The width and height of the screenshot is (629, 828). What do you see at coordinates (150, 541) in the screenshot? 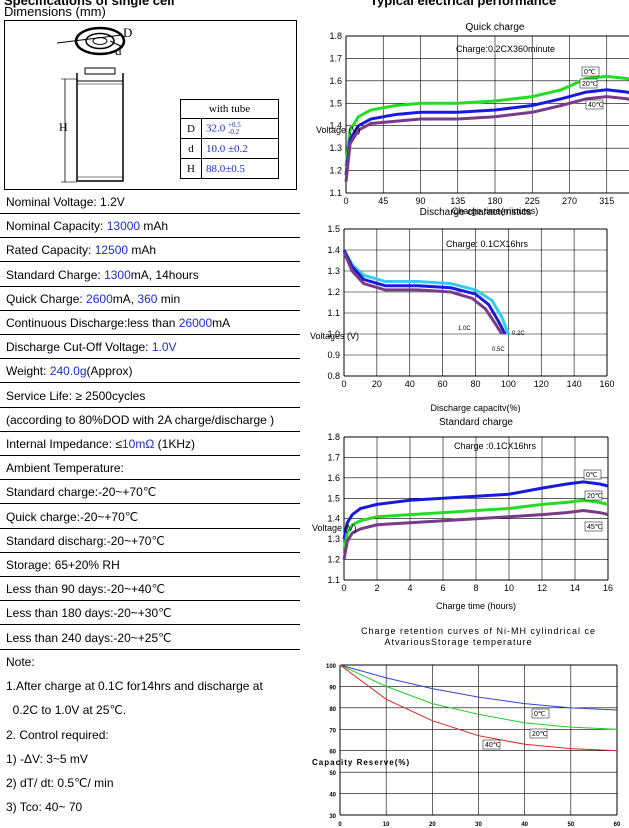
I see `spec-amb-standard-discharge: Standard discharg:-20~+70℃` at bounding box center [150, 541].